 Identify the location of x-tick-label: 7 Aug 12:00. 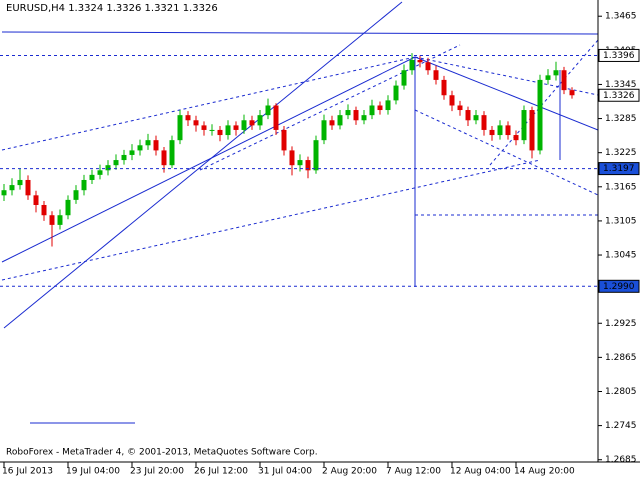
(413, 472).